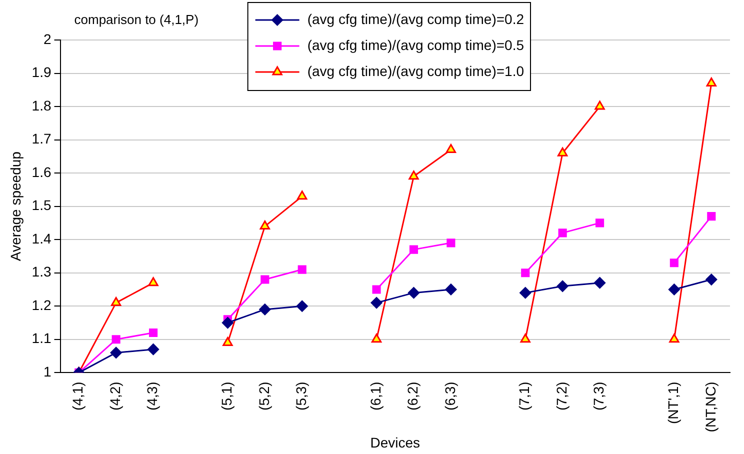 The width and height of the screenshot is (744, 454). Describe the element at coordinates (42, 304) in the screenshot. I see `y-tick-label: 1.2` at that location.